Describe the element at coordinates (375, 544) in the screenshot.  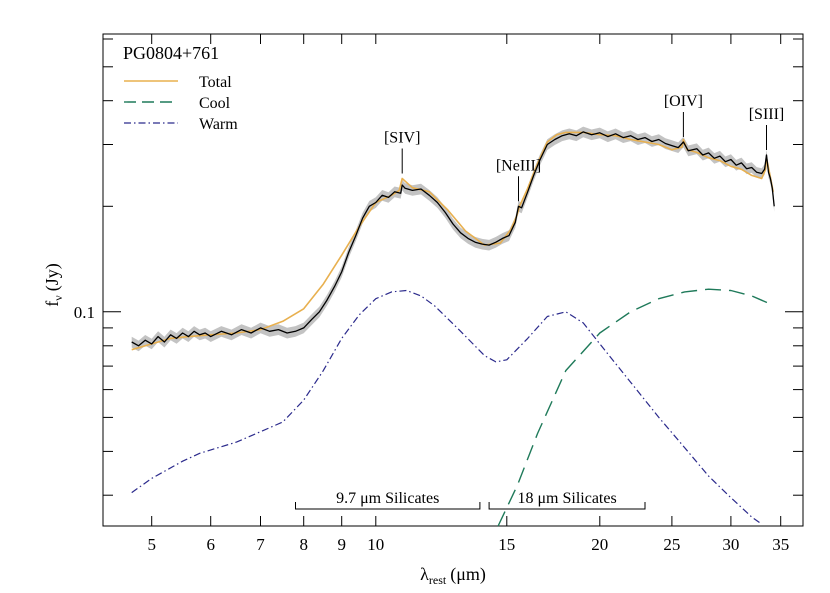
I see `x-tick-label-10: 10` at that location.